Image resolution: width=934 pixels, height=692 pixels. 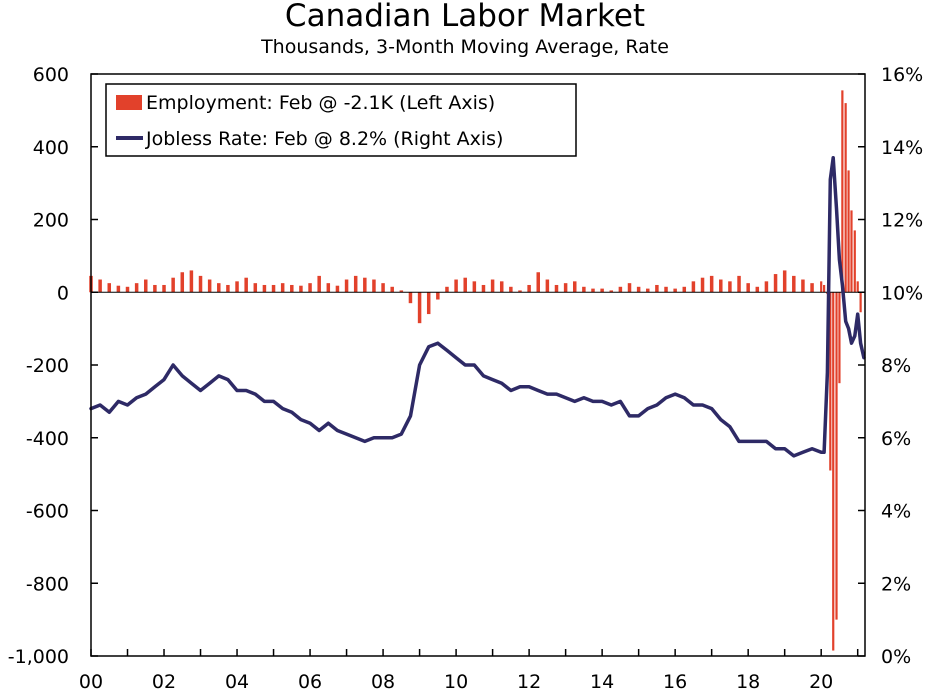 I want to click on legend-swatch-employment, so click(x=129, y=102).